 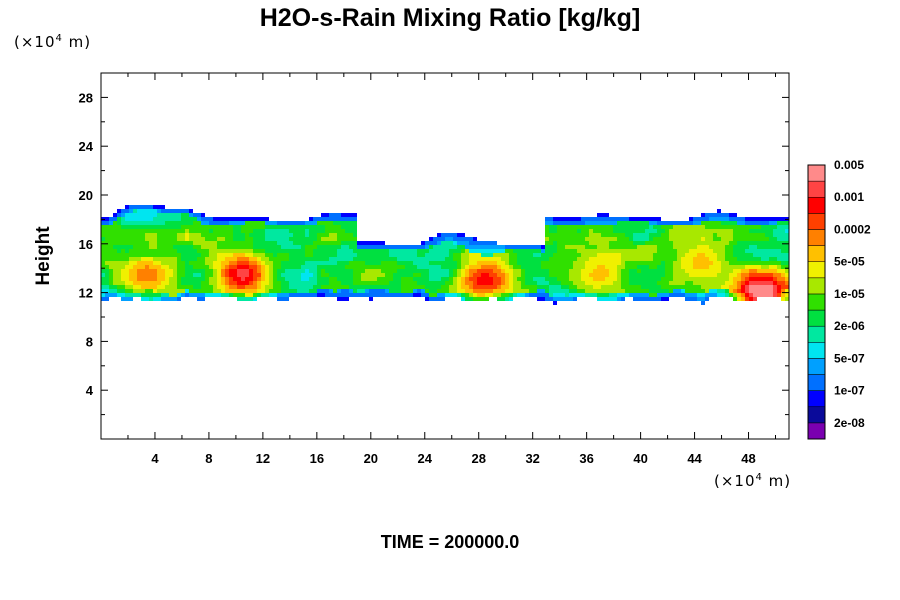 I want to click on x-tick-label-48: 48, so click(x=748, y=458).